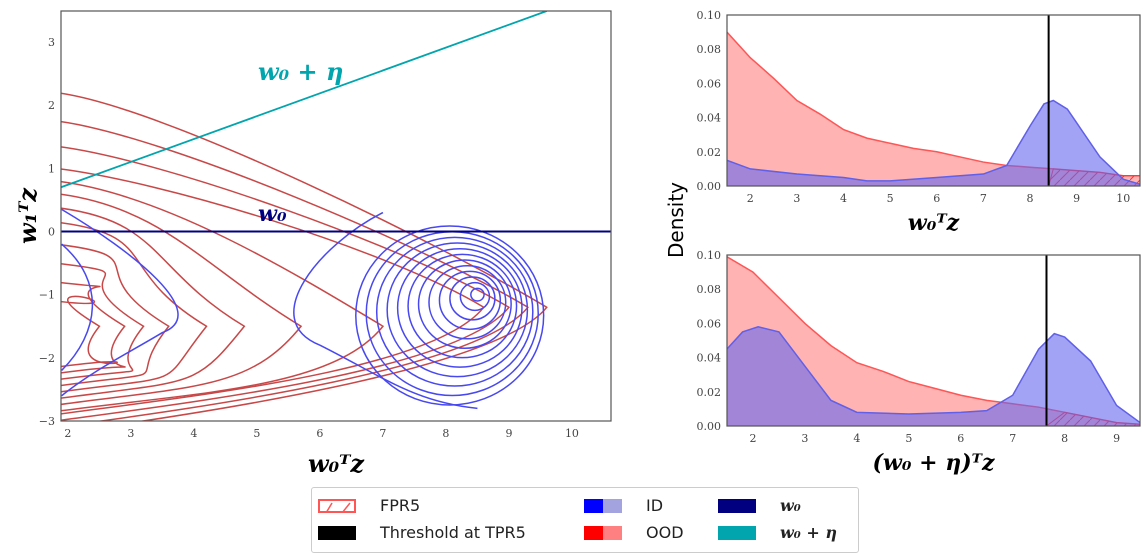  Describe the element at coordinates (665, 532) in the screenshot. I see `legend-label: OOD` at that location.